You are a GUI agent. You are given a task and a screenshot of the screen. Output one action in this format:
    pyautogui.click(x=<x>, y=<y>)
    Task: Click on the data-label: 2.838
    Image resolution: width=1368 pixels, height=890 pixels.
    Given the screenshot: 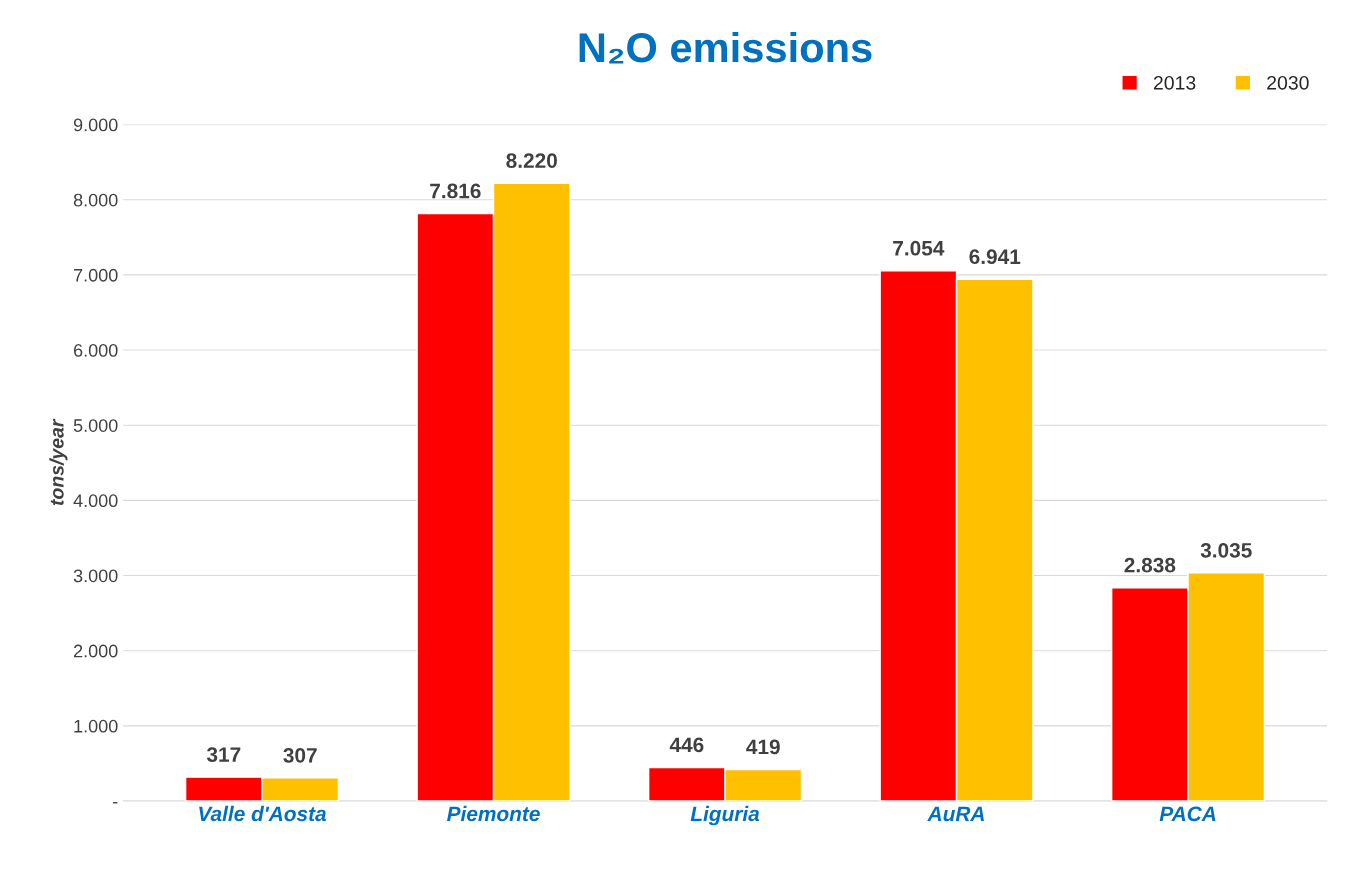 What is the action you would take?
    pyautogui.click(x=1150, y=565)
    